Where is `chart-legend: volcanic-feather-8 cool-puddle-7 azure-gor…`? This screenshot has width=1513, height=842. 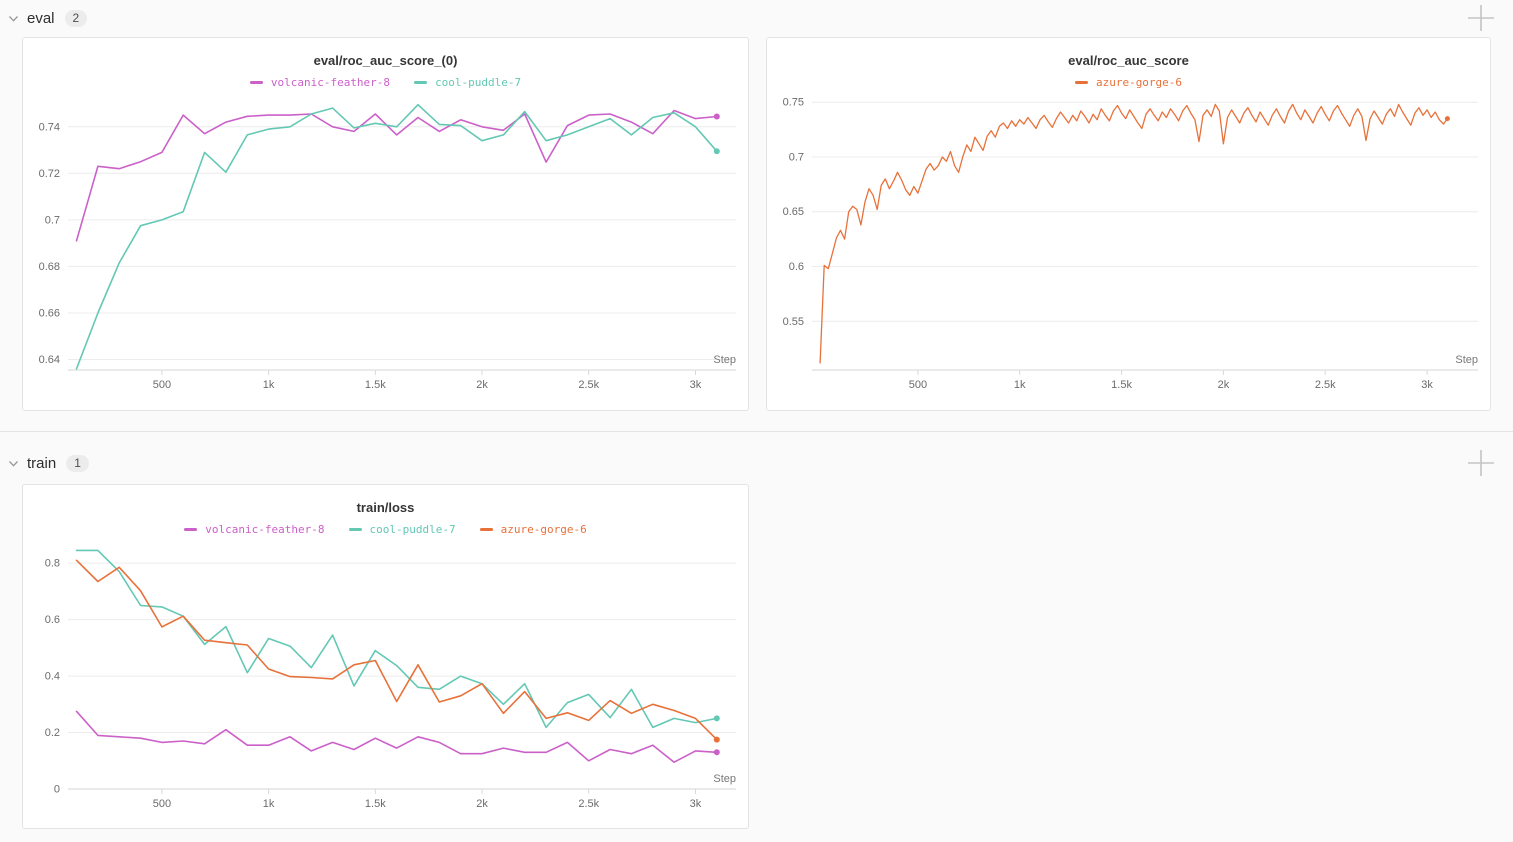
chart-legend: volcanic-feather-8 cool-puddle-7 azure-gor… is located at coordinates (385, 529).